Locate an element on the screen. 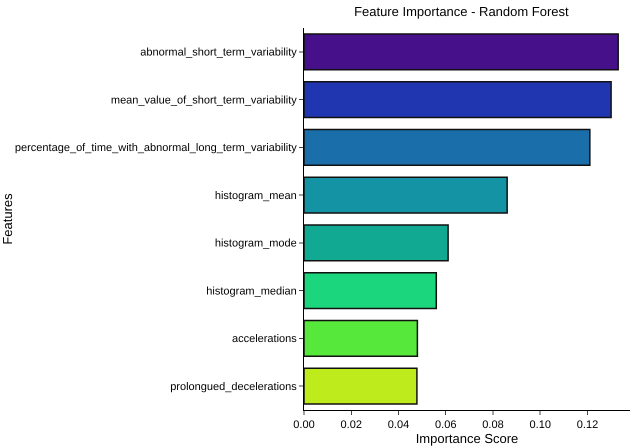 The width and height of the screenshot is (632, 446). y-axis-title: Features is located at coordinates (7, 218).